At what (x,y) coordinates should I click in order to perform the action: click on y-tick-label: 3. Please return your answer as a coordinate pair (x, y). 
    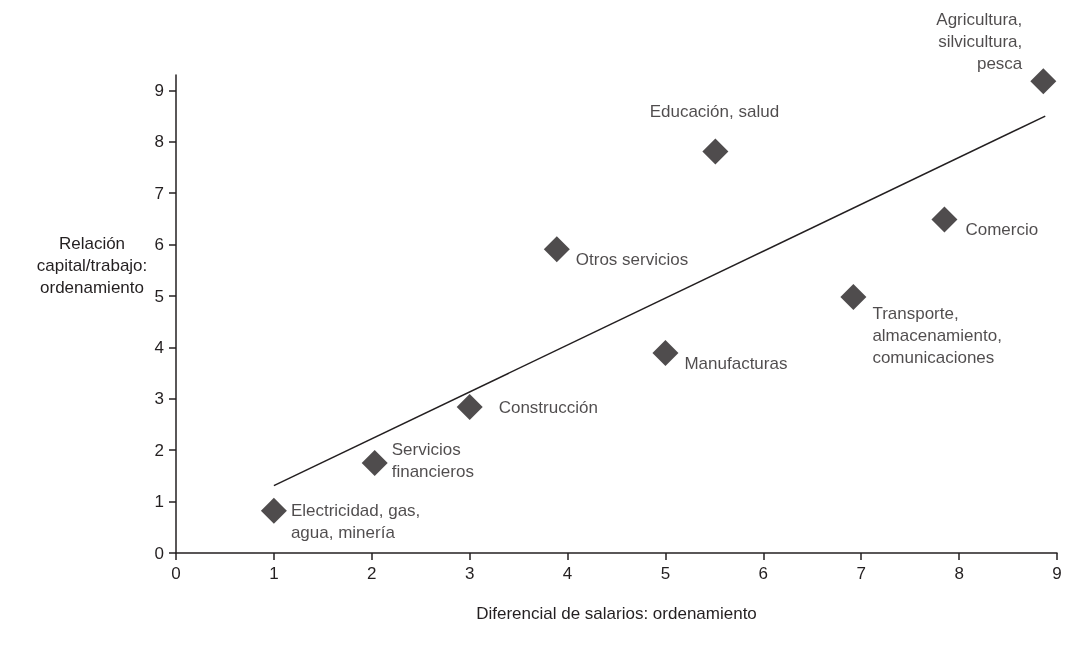
    Looking at the image, I should click on (159, 399).